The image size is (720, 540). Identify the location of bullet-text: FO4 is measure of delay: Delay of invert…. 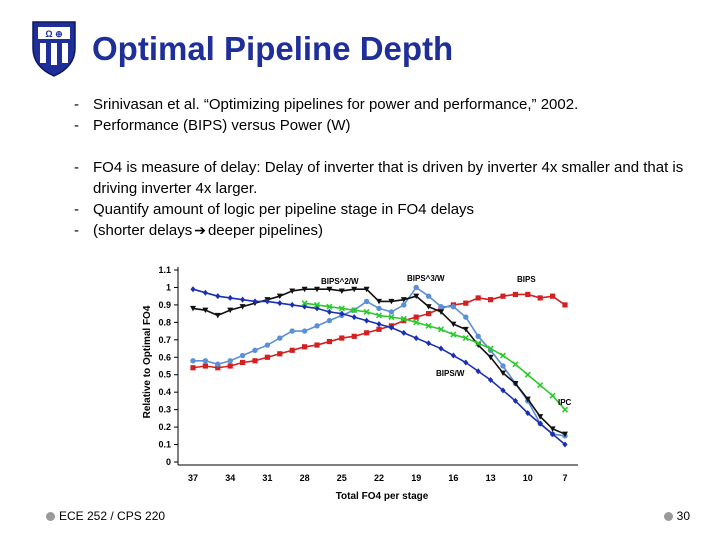
(388, 178).